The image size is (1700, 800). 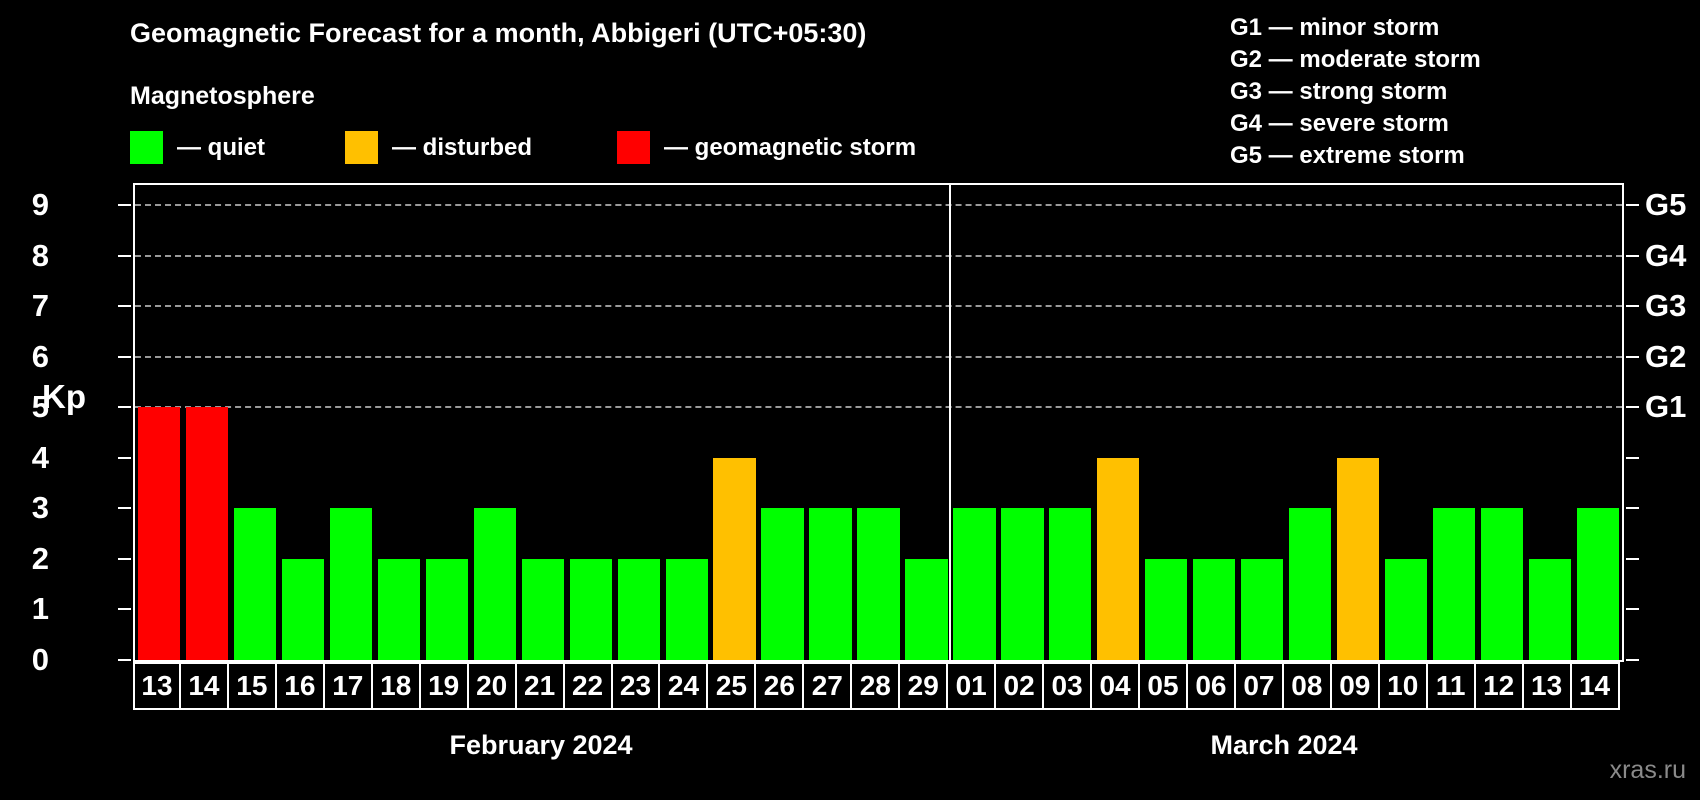 I want to click on storm-scale-entry: G2 — moderate storm, so click(x=1355, y=59).